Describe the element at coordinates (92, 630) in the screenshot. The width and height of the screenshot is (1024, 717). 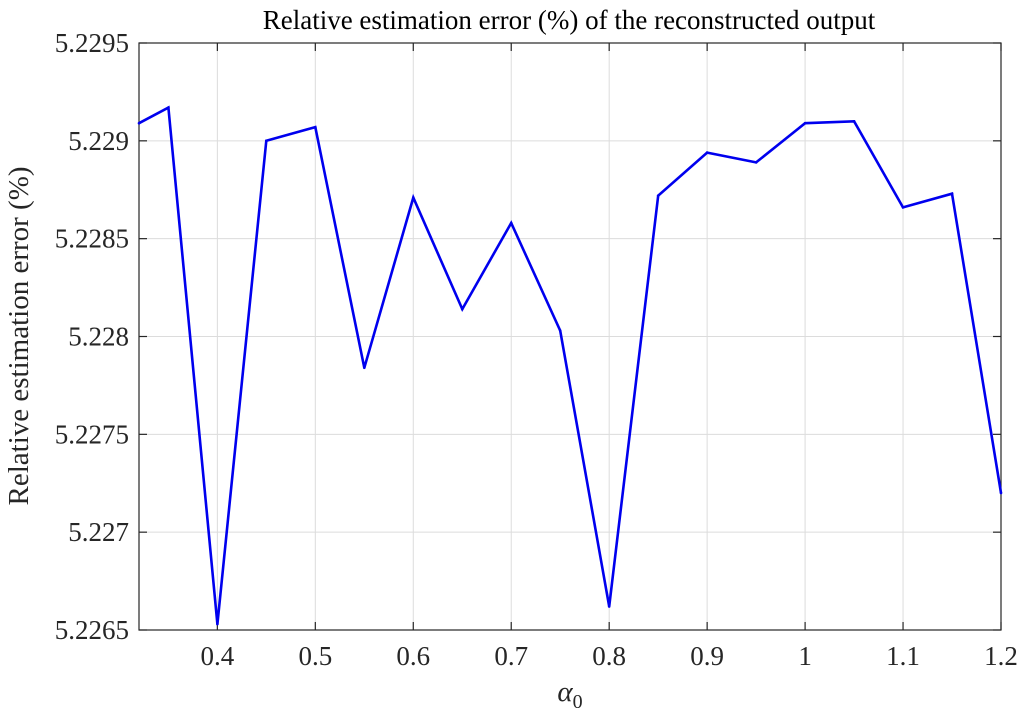
I see `y-tick-label: 5.2265` at that location.